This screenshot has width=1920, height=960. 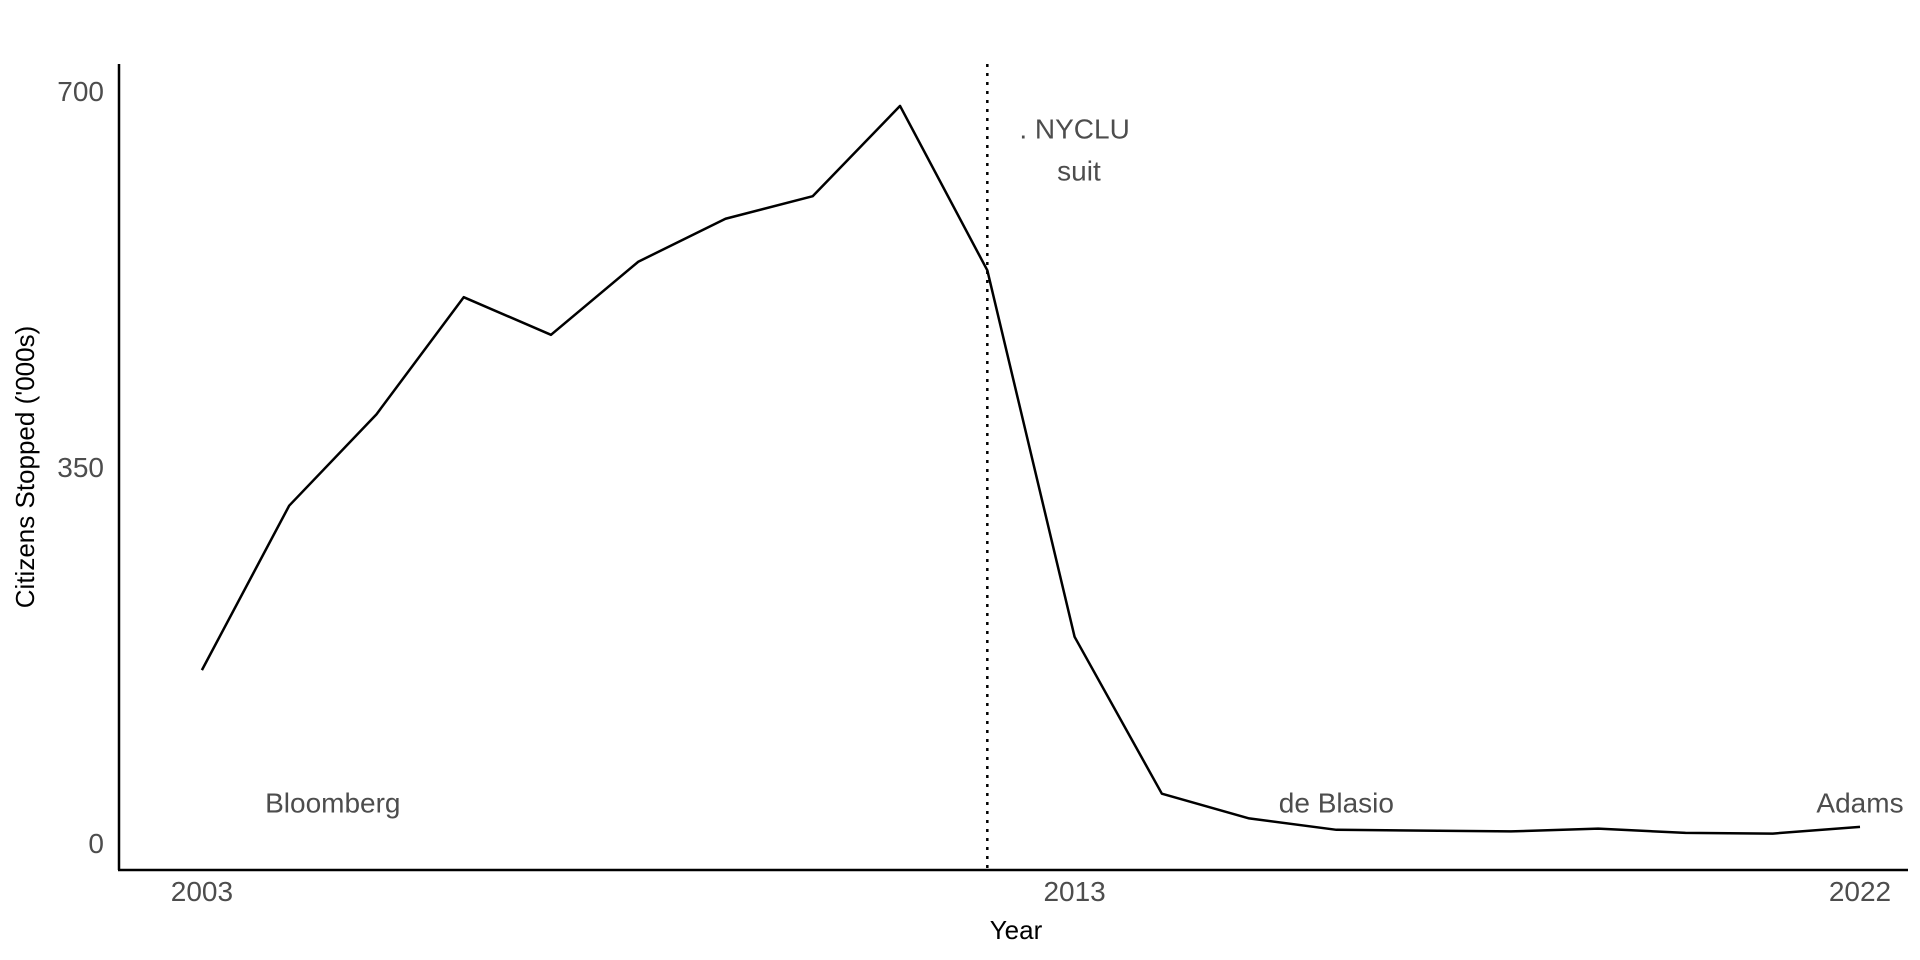 What do you see at coordinates (1016, 930) in the screenshot?
I see `x-axis-title: Year` at bounding box center [1016, 930].